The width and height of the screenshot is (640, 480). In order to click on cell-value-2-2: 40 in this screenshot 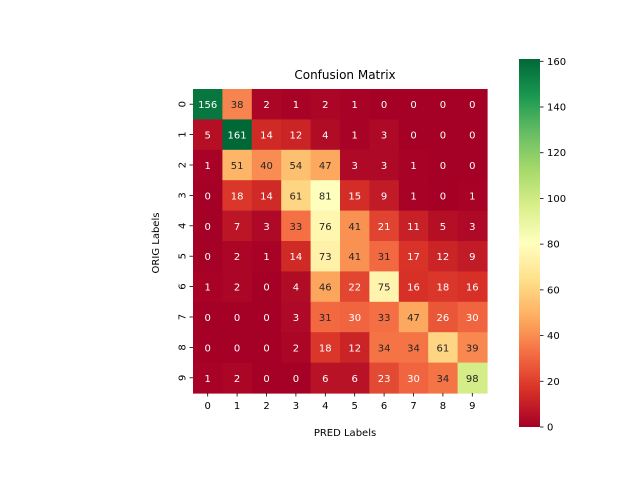, I will do `click(266, 166)`.